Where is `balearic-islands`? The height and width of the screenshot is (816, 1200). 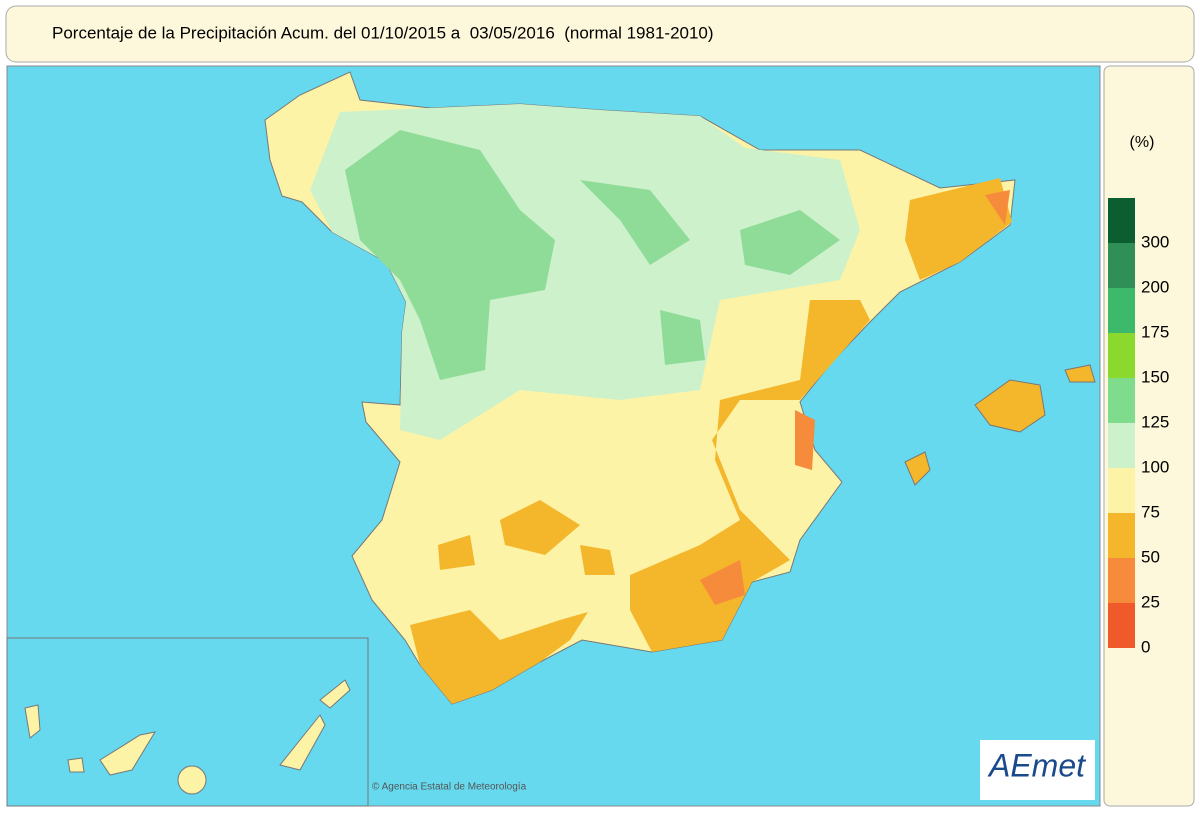 balearic-islands is located at coordinates (1000, 425).